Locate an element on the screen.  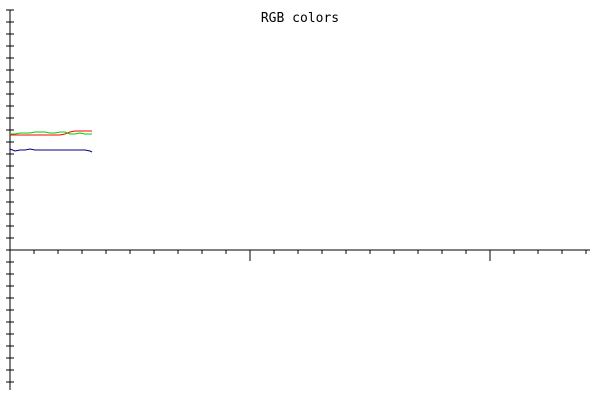
chart-title: RGB colors is located at coordinates (300, 18).